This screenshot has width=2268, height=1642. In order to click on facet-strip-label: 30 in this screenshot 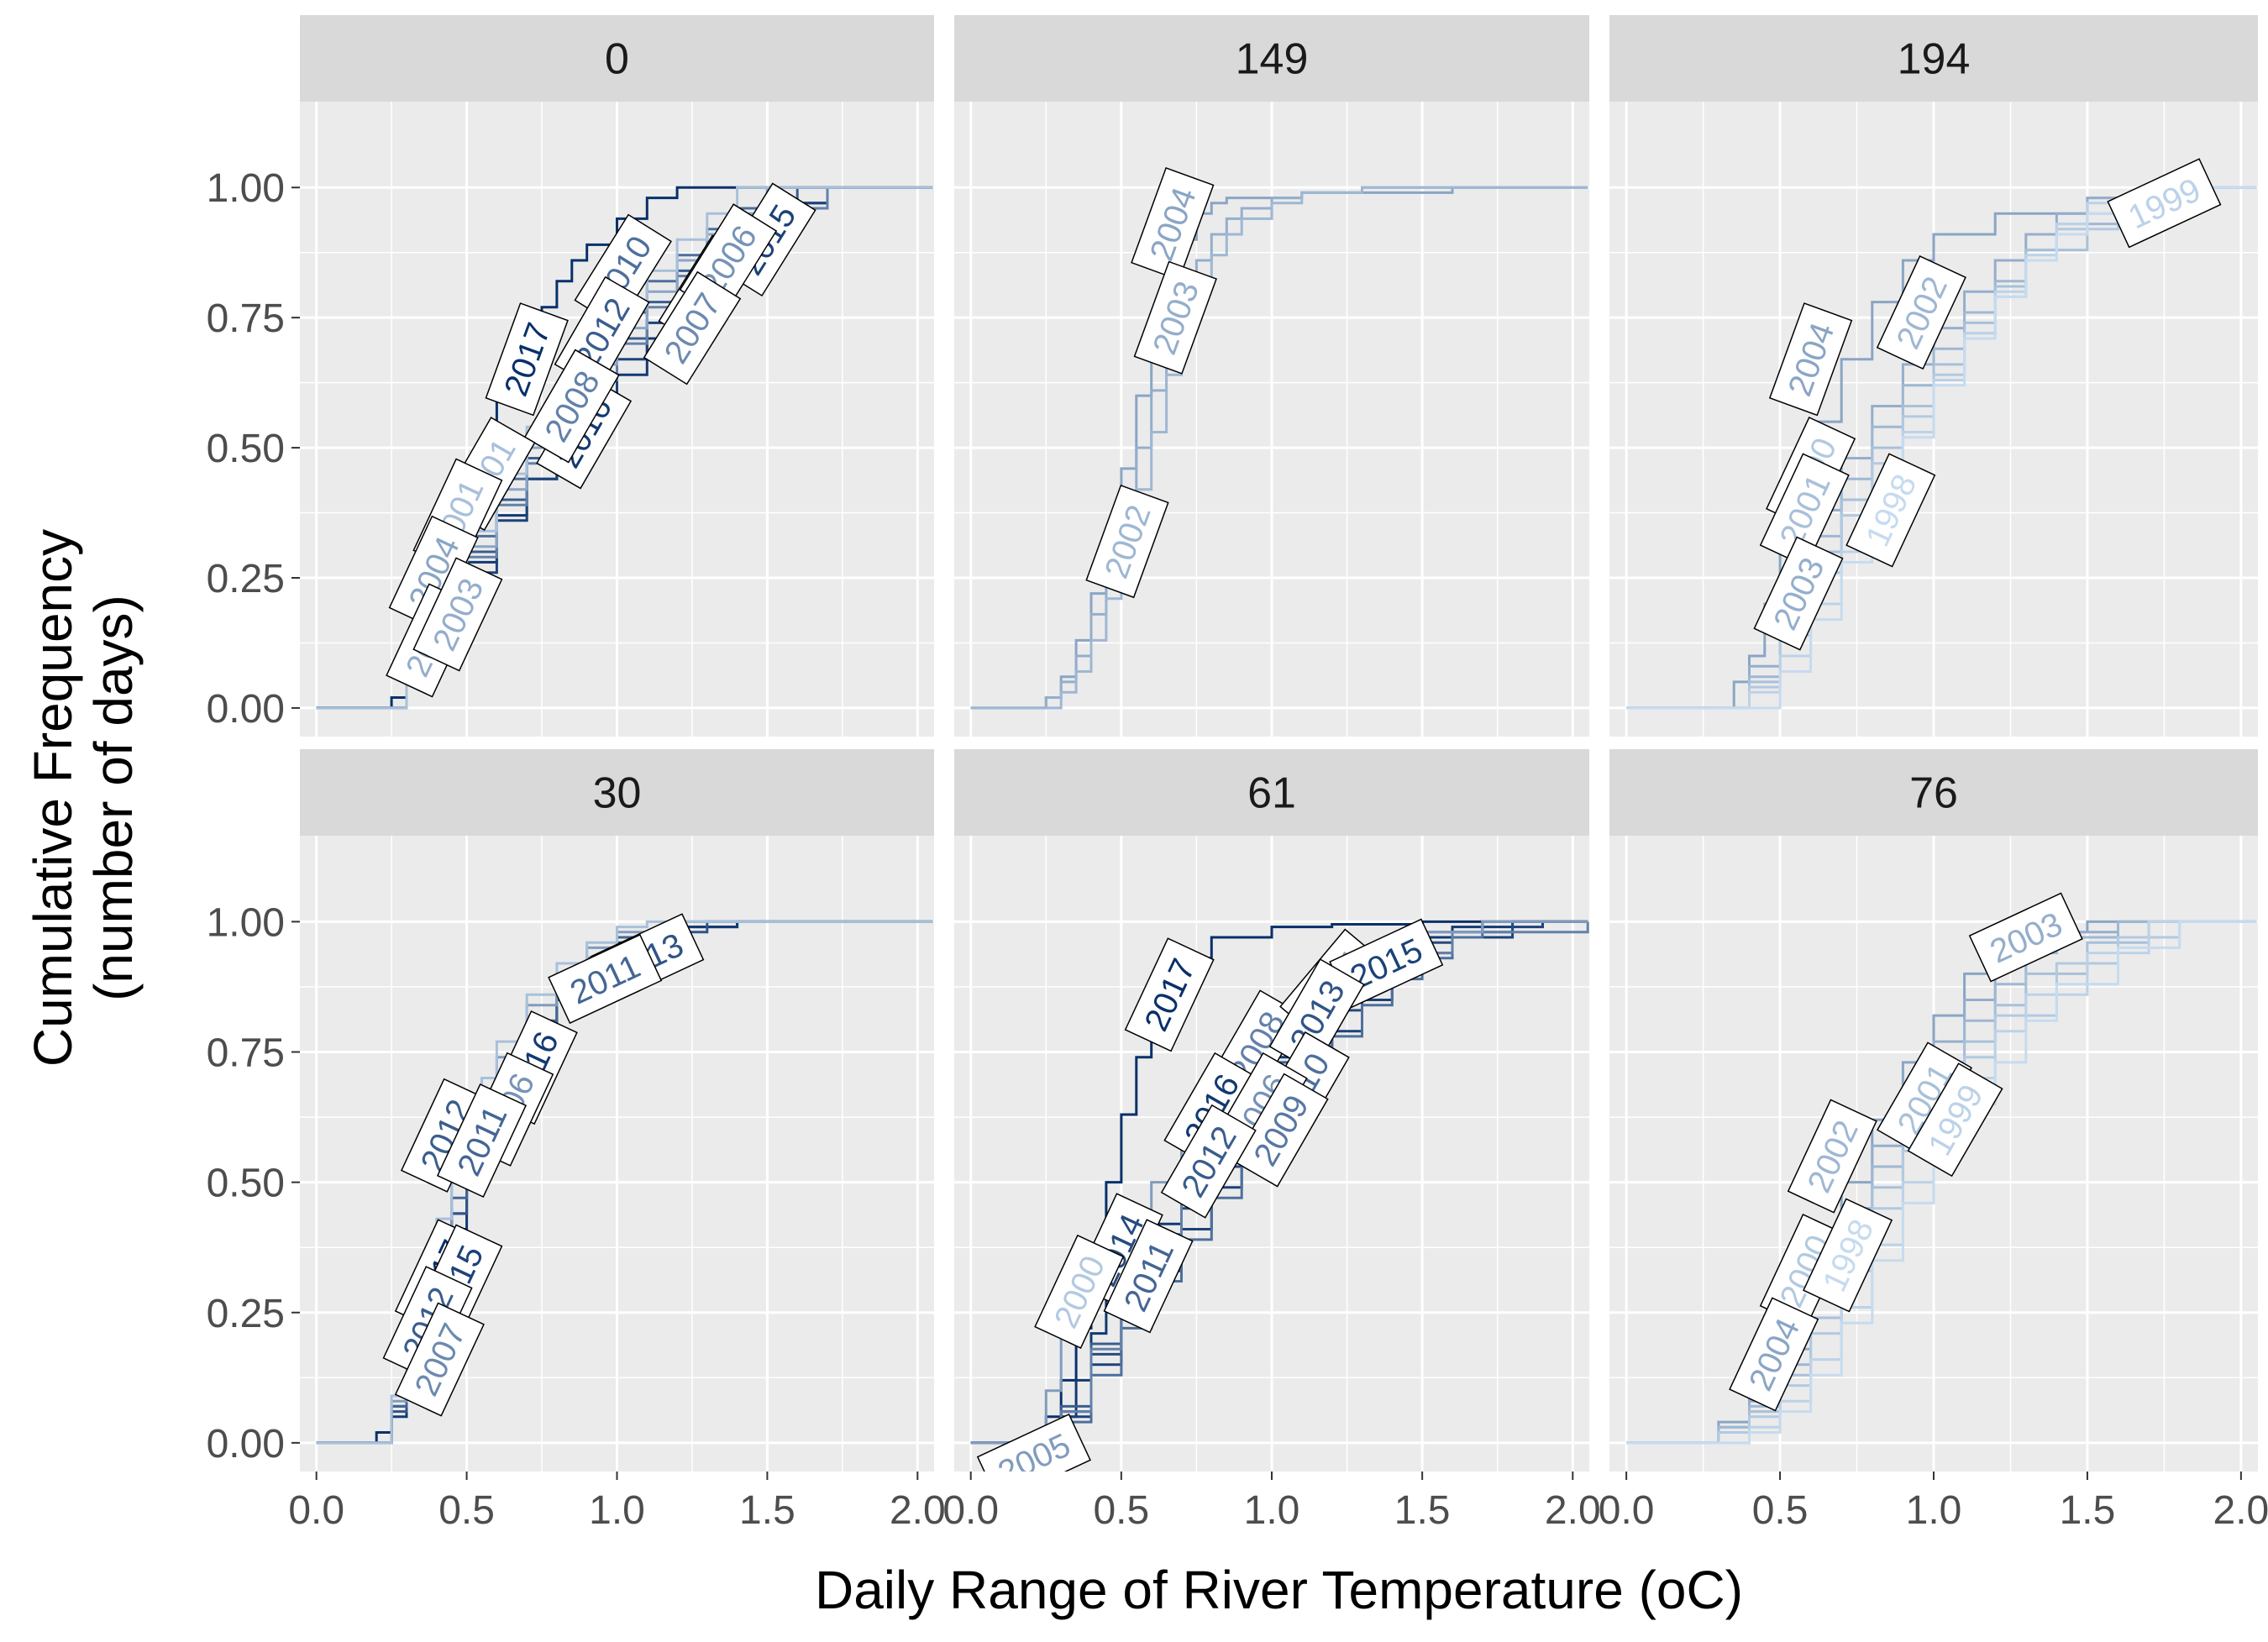, I will do `click(617, 794)`.